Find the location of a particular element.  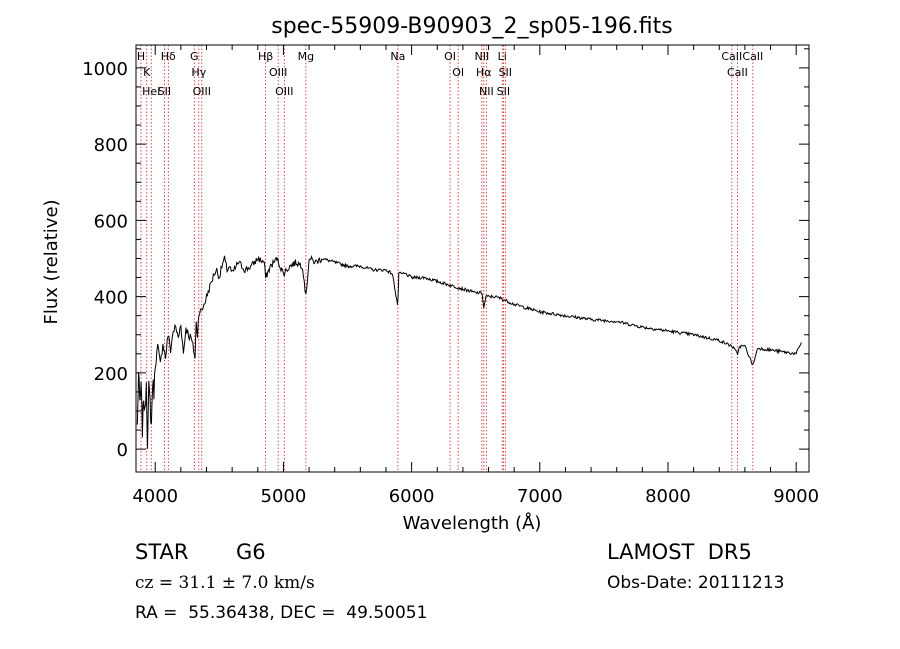

y-tick-label: 1000 is located at coordinates (105, 69).